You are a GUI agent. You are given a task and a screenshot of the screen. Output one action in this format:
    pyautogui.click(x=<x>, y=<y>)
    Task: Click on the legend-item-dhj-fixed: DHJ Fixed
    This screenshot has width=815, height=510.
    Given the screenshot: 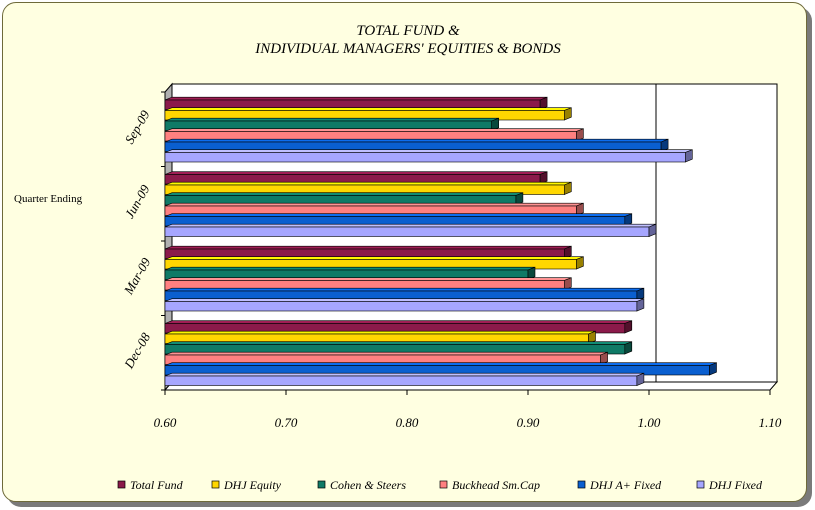 What is the action you would take?
    pyautogui.click(x=729, y=485)
    